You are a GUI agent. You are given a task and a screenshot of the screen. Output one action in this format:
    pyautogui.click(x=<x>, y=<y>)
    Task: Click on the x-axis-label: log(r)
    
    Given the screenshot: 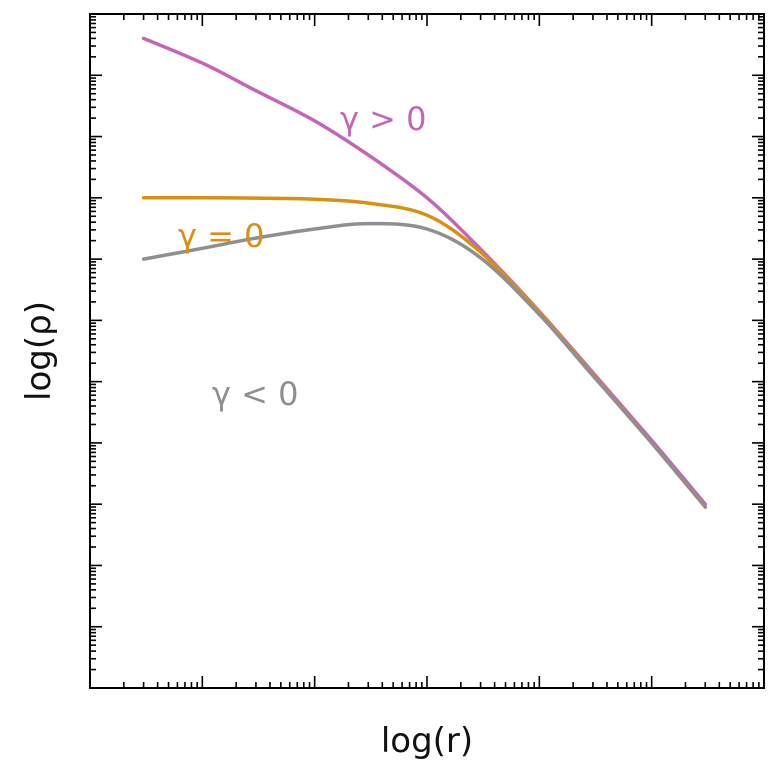 What is the action you would take?
    pyautogui.click(x=427, y=741)
    